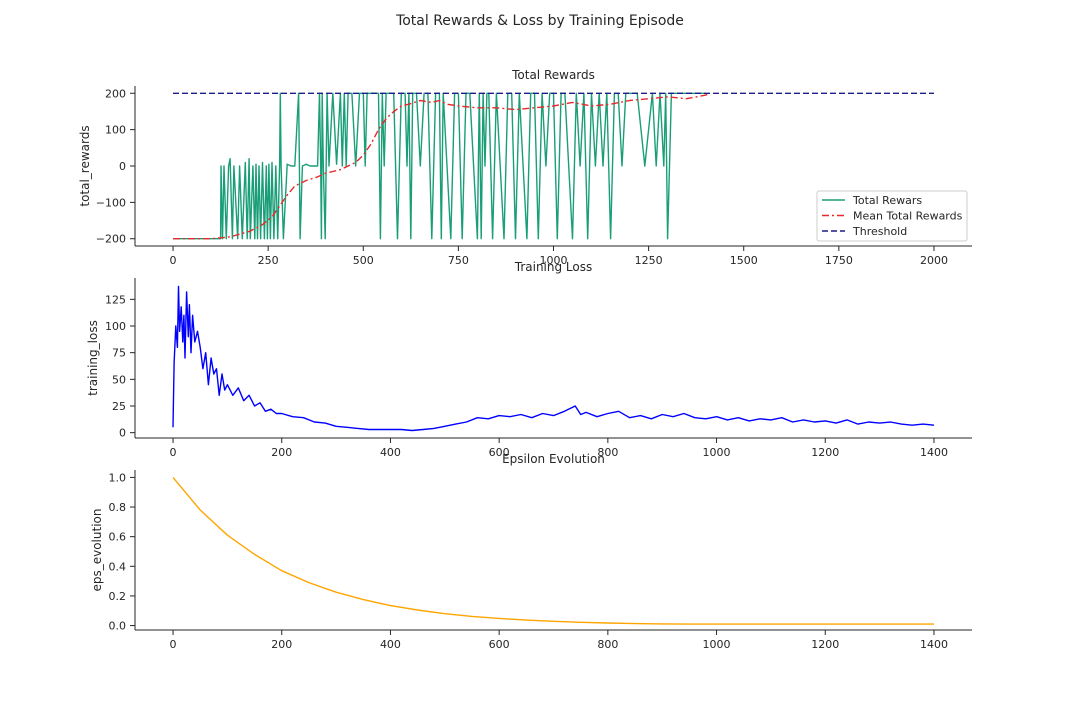  I want to click on x-tick-label: 1750, so click(839, 260).